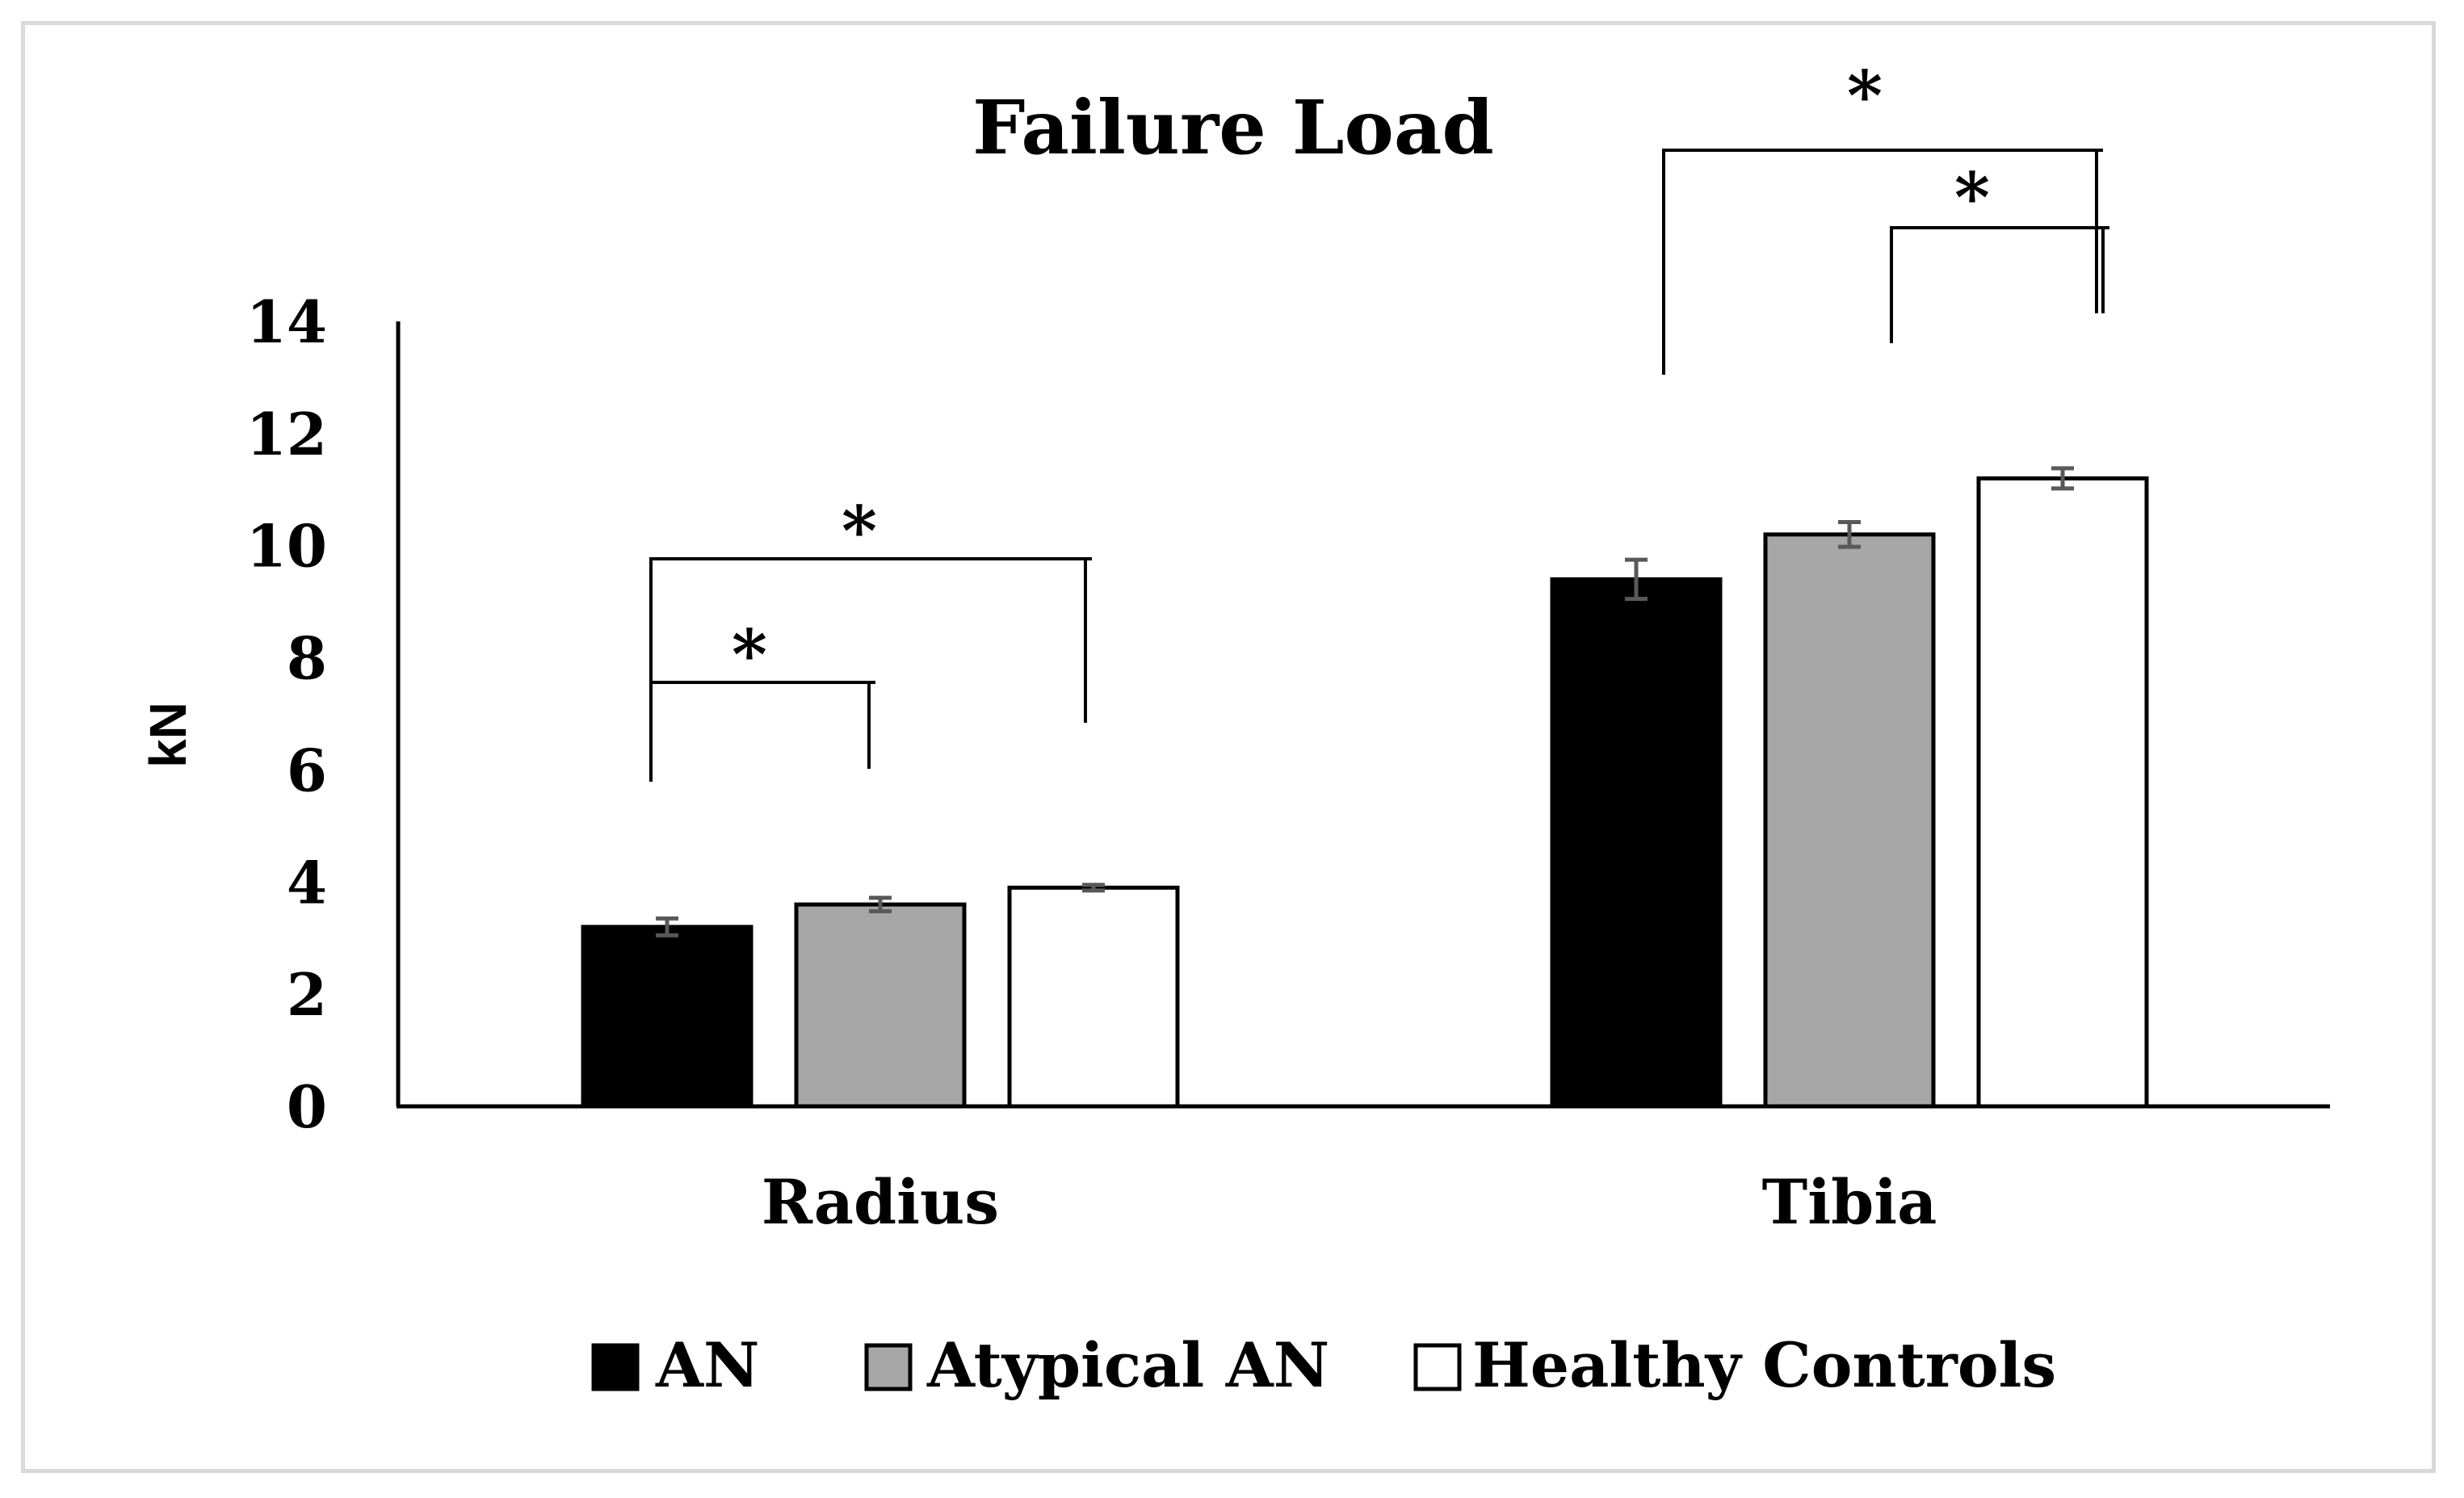  What do you see at coordinates (307, 770) in the screenshot?
I see `y-tick-label: 6` at bounding box center [307, 770].